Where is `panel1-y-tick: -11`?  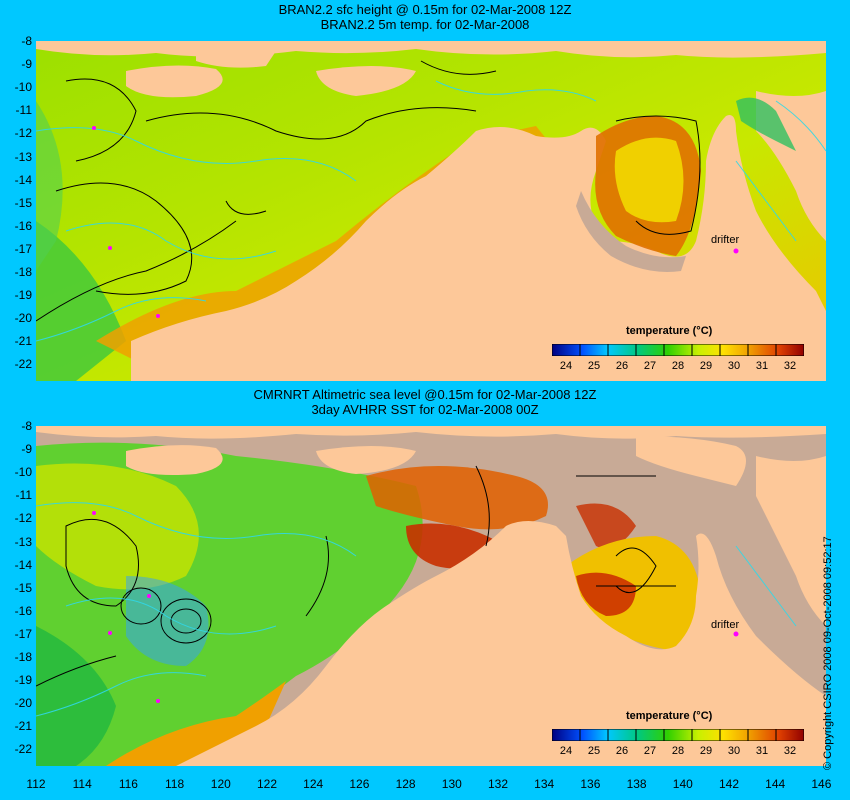
panel1-y-tick: -11 is located at coordinates (23, 110).